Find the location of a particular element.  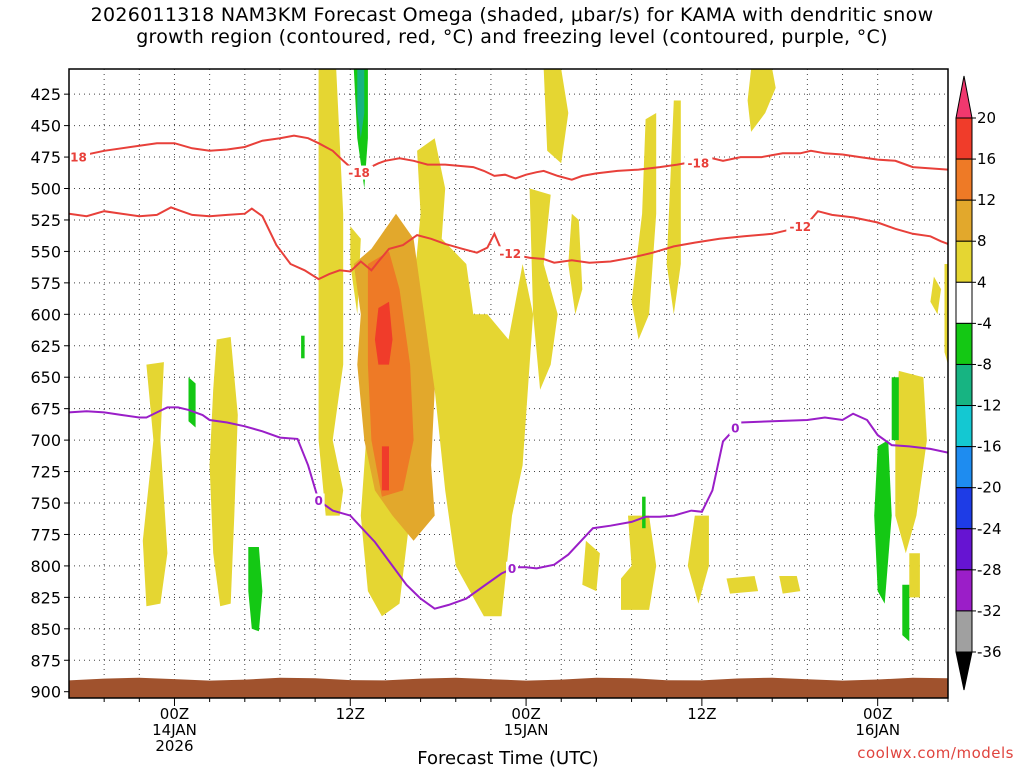

colorbar-label: -16 is located at coordinates (989, 447).